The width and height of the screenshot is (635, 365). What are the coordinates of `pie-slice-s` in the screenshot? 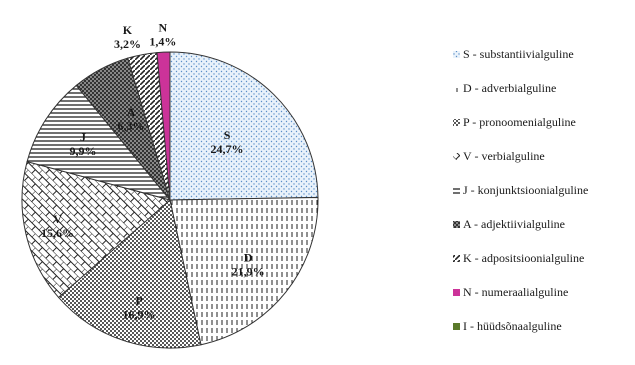 It's located at (244, 126).